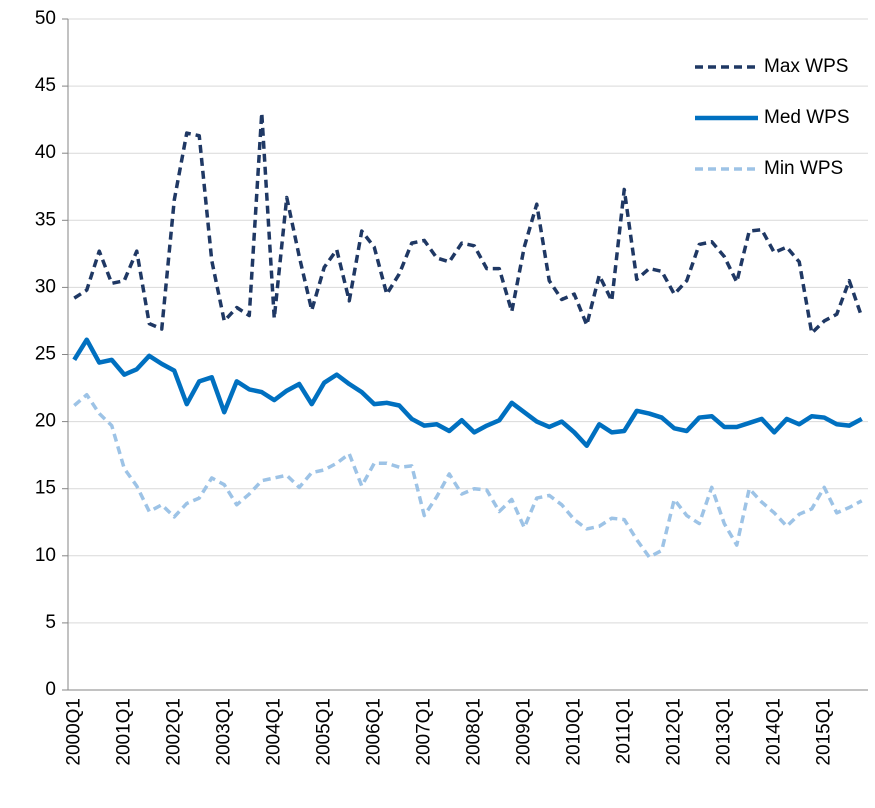  Describe the element at coordinates (523, 732) in the screenshot. I see `x-tick-label: 2009Q1` at that location.